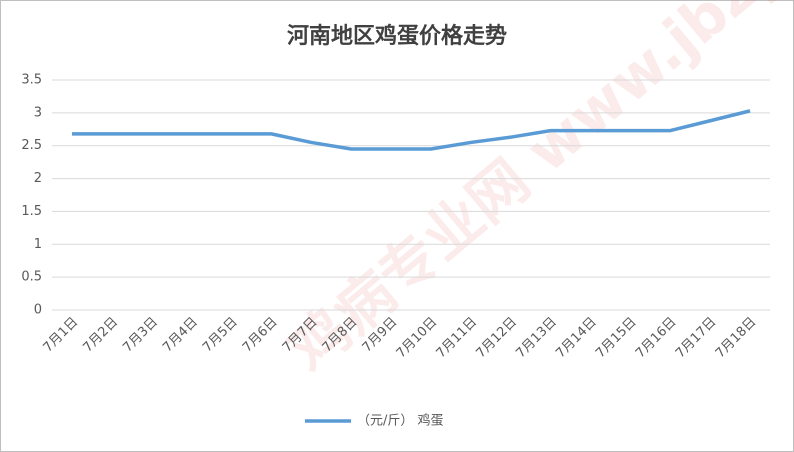  Describe the element at coordinates (31, 277) in the screenshot. I see `y-tick-label: 0.5` at that location.